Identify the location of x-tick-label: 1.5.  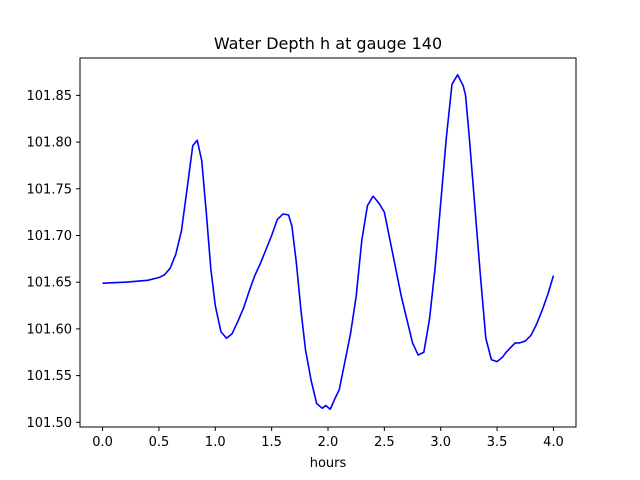
(271, 442).